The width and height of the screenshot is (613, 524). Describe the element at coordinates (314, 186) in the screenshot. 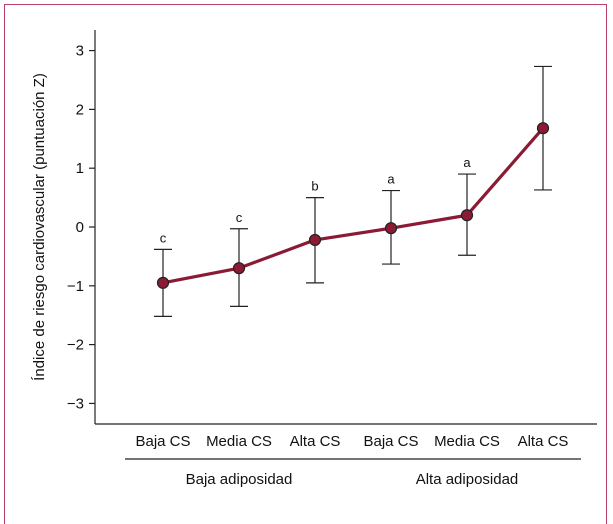

I see `annotation-label: b` at that location.